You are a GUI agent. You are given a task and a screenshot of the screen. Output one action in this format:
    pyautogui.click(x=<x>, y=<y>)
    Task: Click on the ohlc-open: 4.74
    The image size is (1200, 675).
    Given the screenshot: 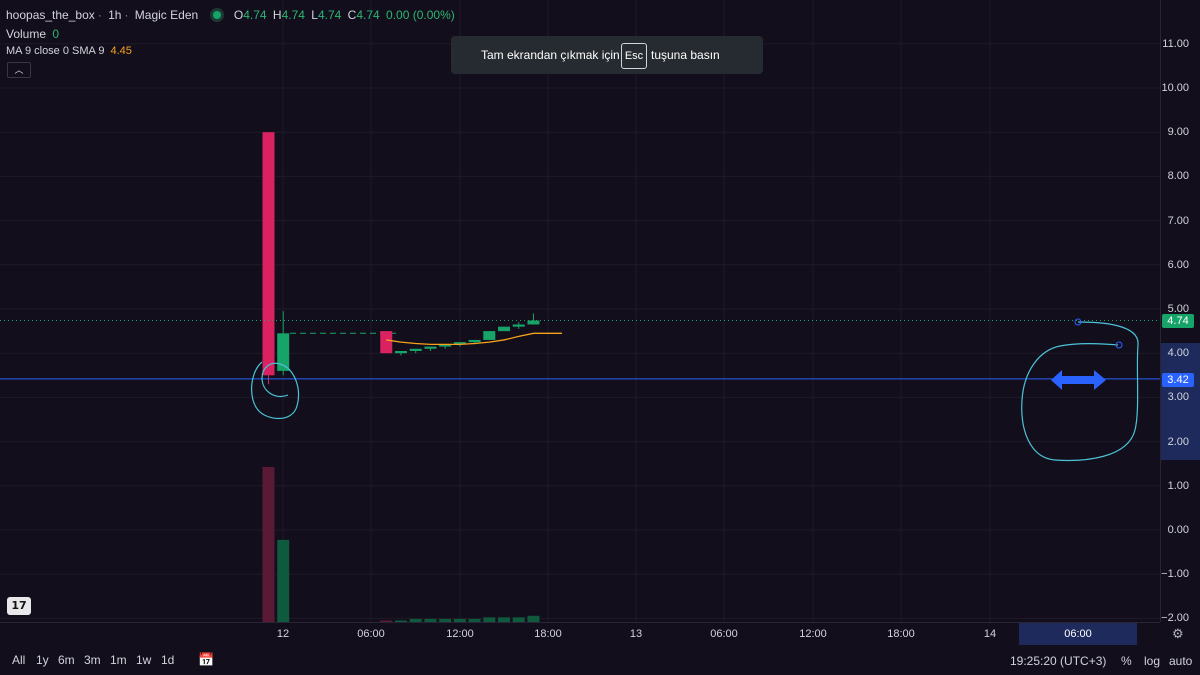 What is the action you would take?
    pyautogui.click(x=255, y=15)
    